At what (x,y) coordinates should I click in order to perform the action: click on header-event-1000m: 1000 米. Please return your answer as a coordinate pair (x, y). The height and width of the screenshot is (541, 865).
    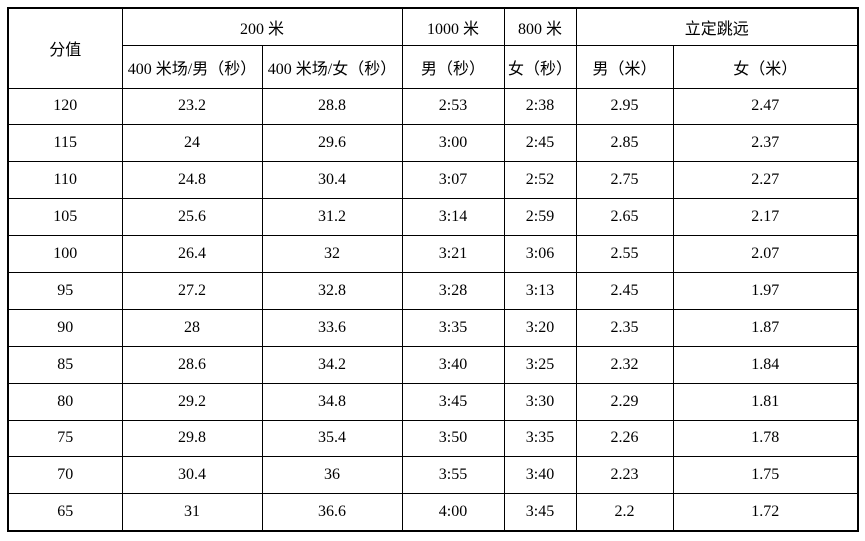
    Looking at the image, I should click on (453, 26).